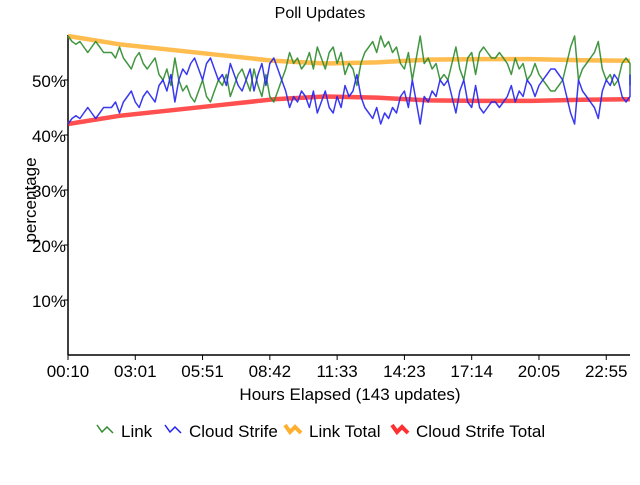 This screenshot has height=485, width=640. What do you see at coordinates (336, 371) in the screenshot?
I see `x-tick-label: 11:33` at bounding box center [336, 371].